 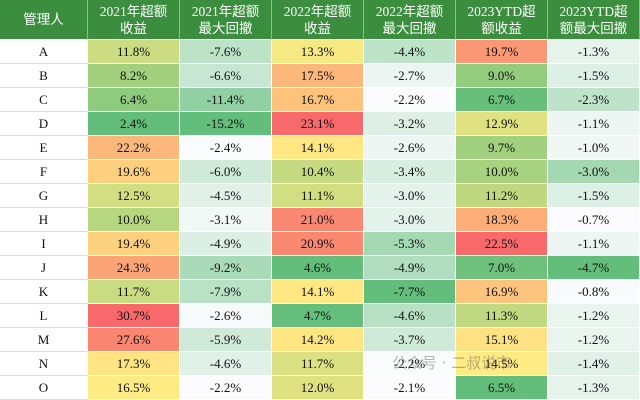 I want to click on header-cell: 2022年超额 收益, so click(x=318, y=20).